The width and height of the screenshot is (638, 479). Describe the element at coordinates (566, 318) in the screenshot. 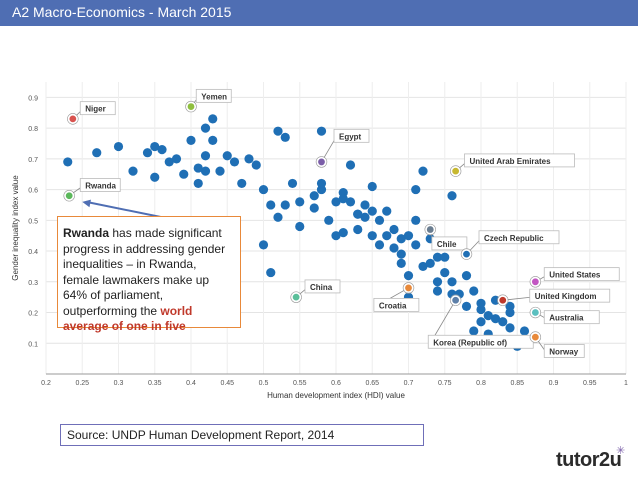

I see `country-label: Australia` at that location.